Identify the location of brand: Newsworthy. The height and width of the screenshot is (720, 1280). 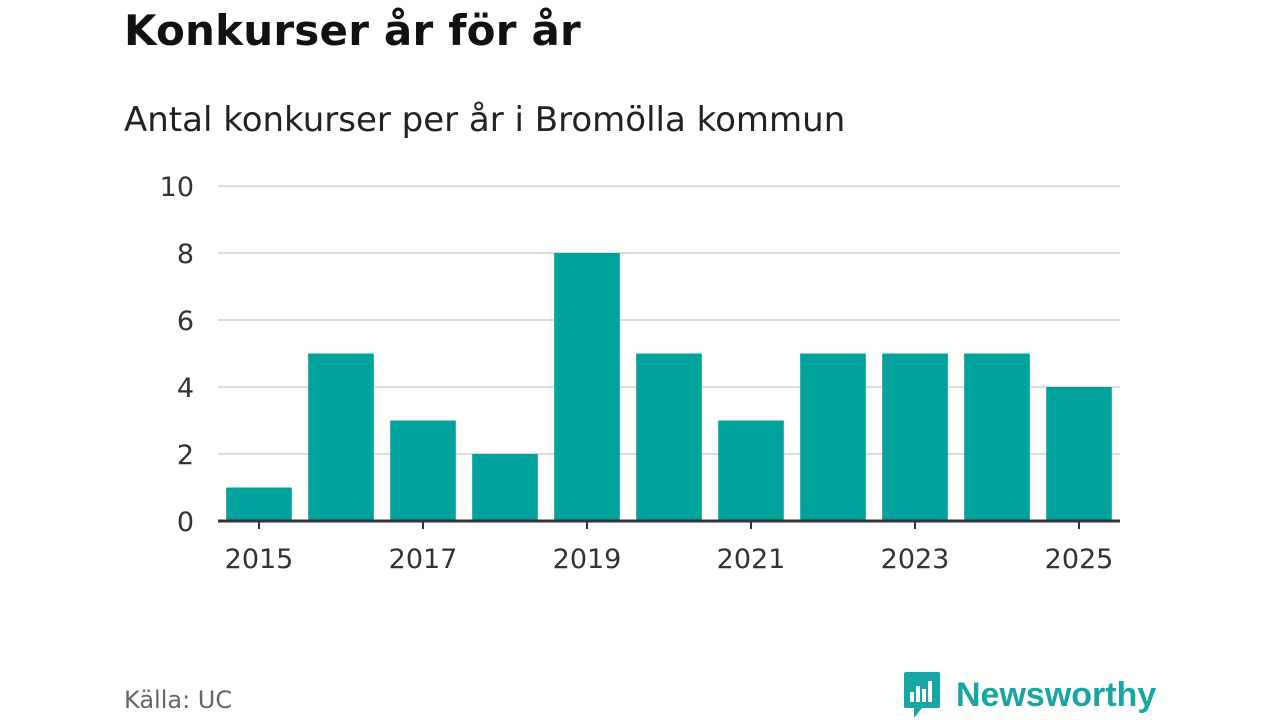
(1029, 695).